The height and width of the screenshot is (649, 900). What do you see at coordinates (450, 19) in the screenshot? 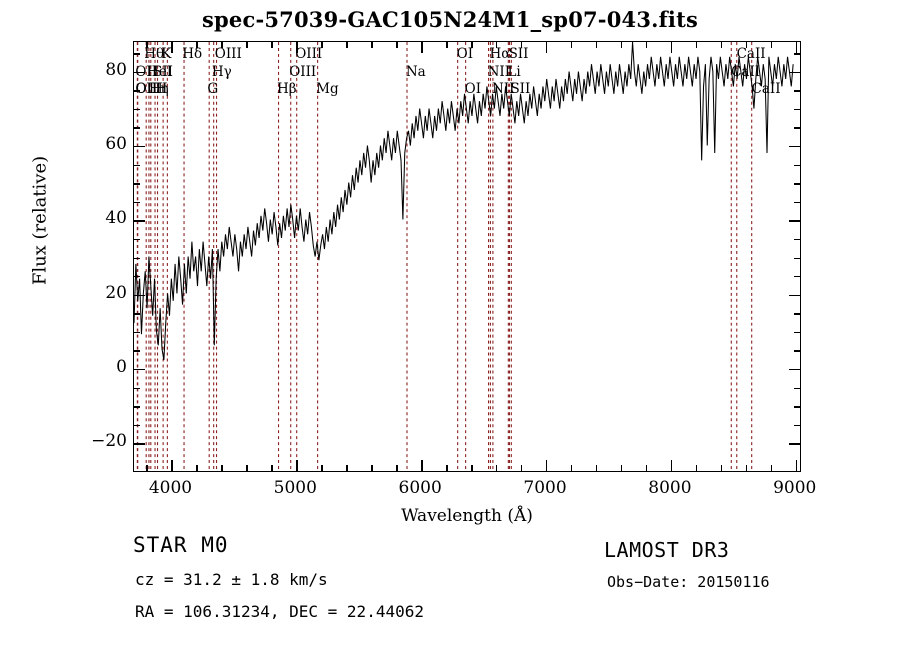
I see `page-title: spec-57039-GAC105N24M1_sp07-043.fits` at bounding box center [450, 19].